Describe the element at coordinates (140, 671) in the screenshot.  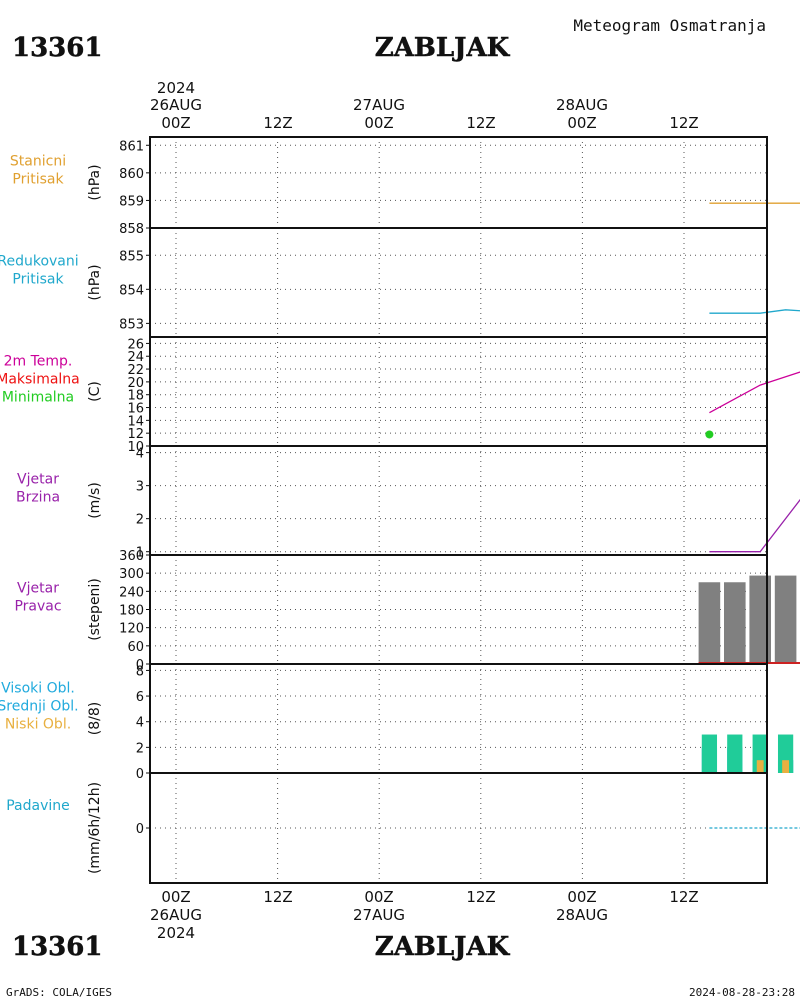
I see `y-tick-label: 8` at that location.